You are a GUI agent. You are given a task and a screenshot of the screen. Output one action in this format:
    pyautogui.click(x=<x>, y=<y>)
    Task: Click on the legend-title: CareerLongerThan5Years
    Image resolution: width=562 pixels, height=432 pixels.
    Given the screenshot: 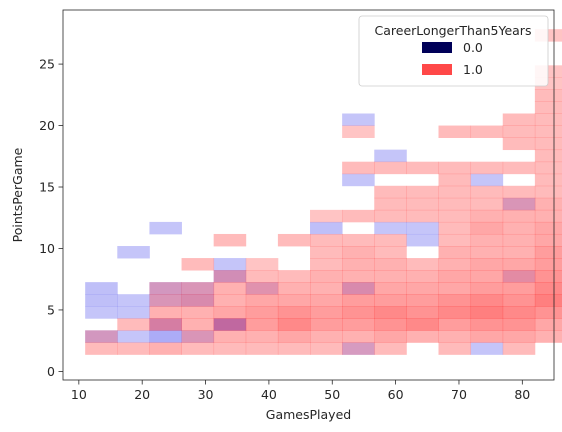 What is the action you would take?
    pyautogui.click(x=453, y=30)
    